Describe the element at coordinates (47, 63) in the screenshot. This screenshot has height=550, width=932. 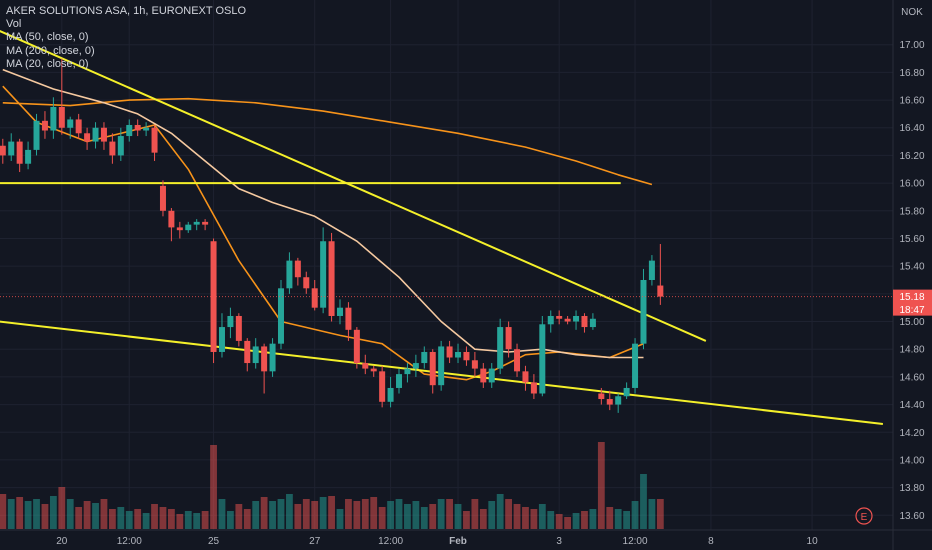
I see `legend-ma-20: MA (20, close, 0)` at that location.